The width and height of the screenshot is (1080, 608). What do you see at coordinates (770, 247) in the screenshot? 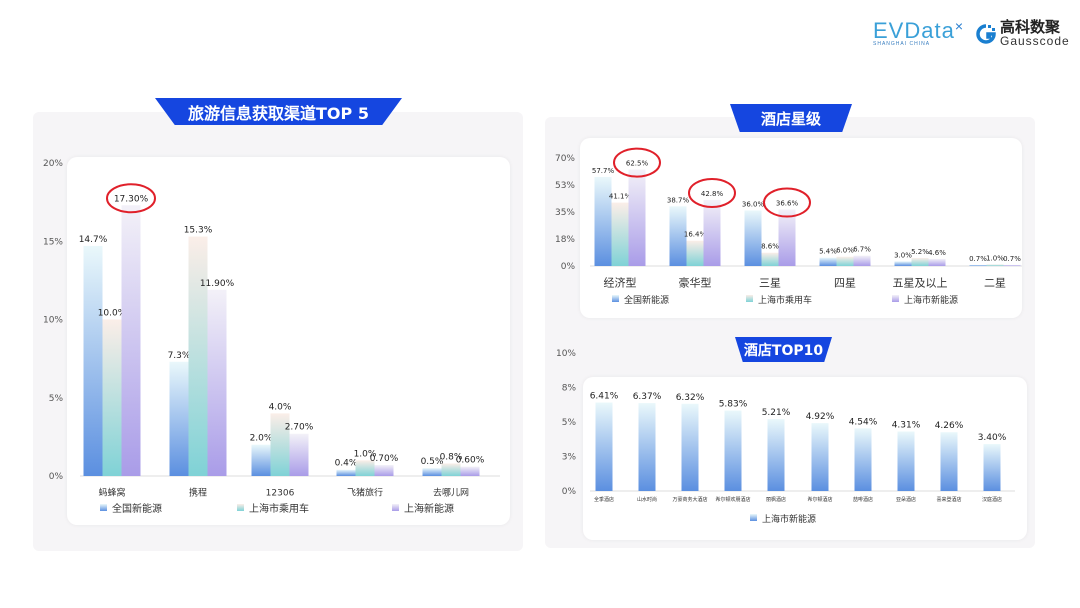
I see `bar-value-label: 8.6%` at bounding box center [770, 247].